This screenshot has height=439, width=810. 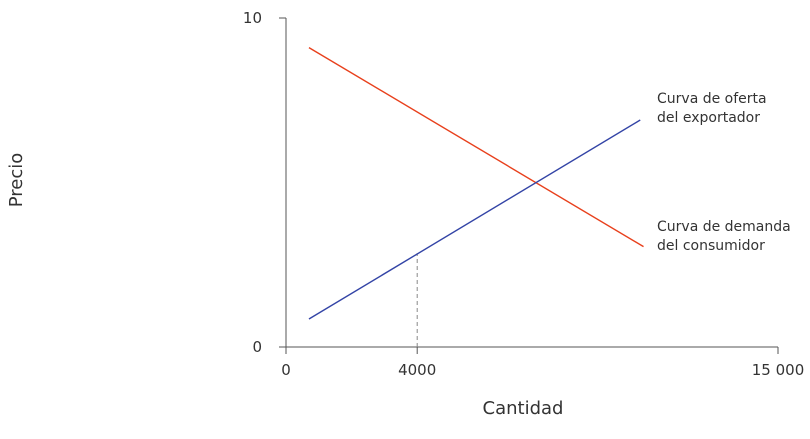 I want to click on series-label-line: Curva de demanda, so click(x=724, y=227).